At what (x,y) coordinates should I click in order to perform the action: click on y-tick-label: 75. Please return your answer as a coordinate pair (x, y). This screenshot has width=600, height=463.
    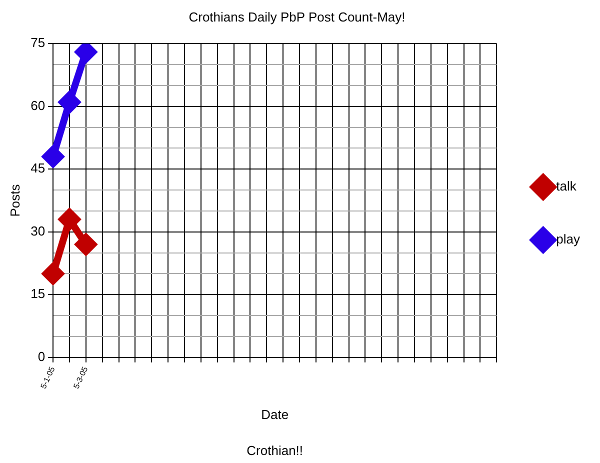
    Looking at the image, I should click on (38, 42).